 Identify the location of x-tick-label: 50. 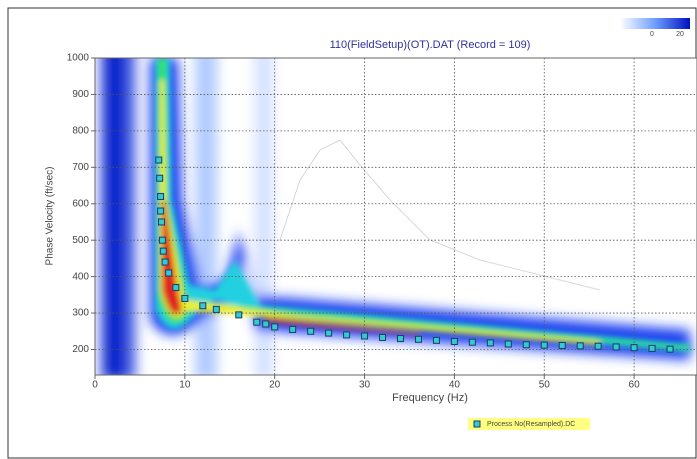
(545, 385).